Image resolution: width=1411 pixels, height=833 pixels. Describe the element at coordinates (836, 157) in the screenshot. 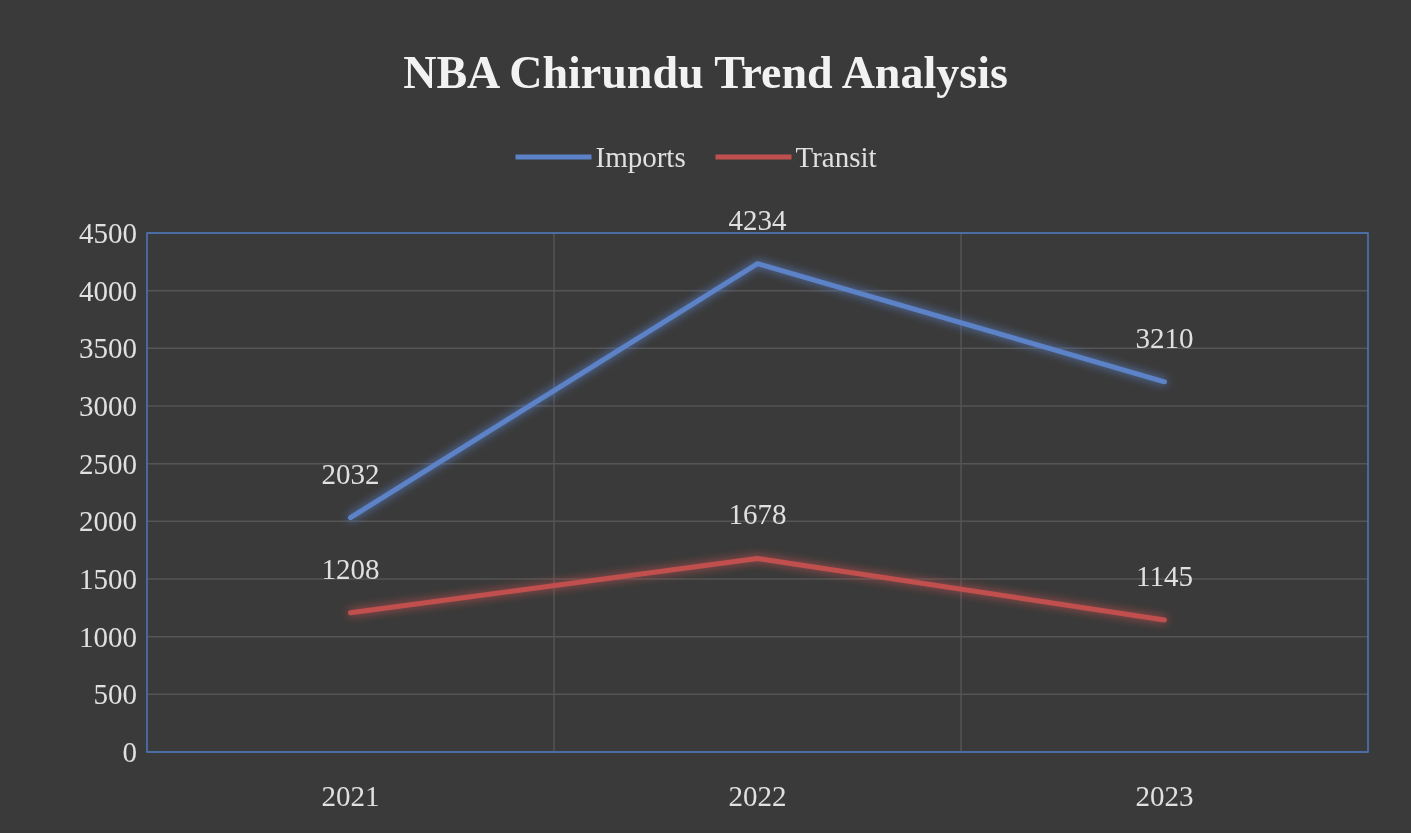

I see `legend-label: Transit` at that location.